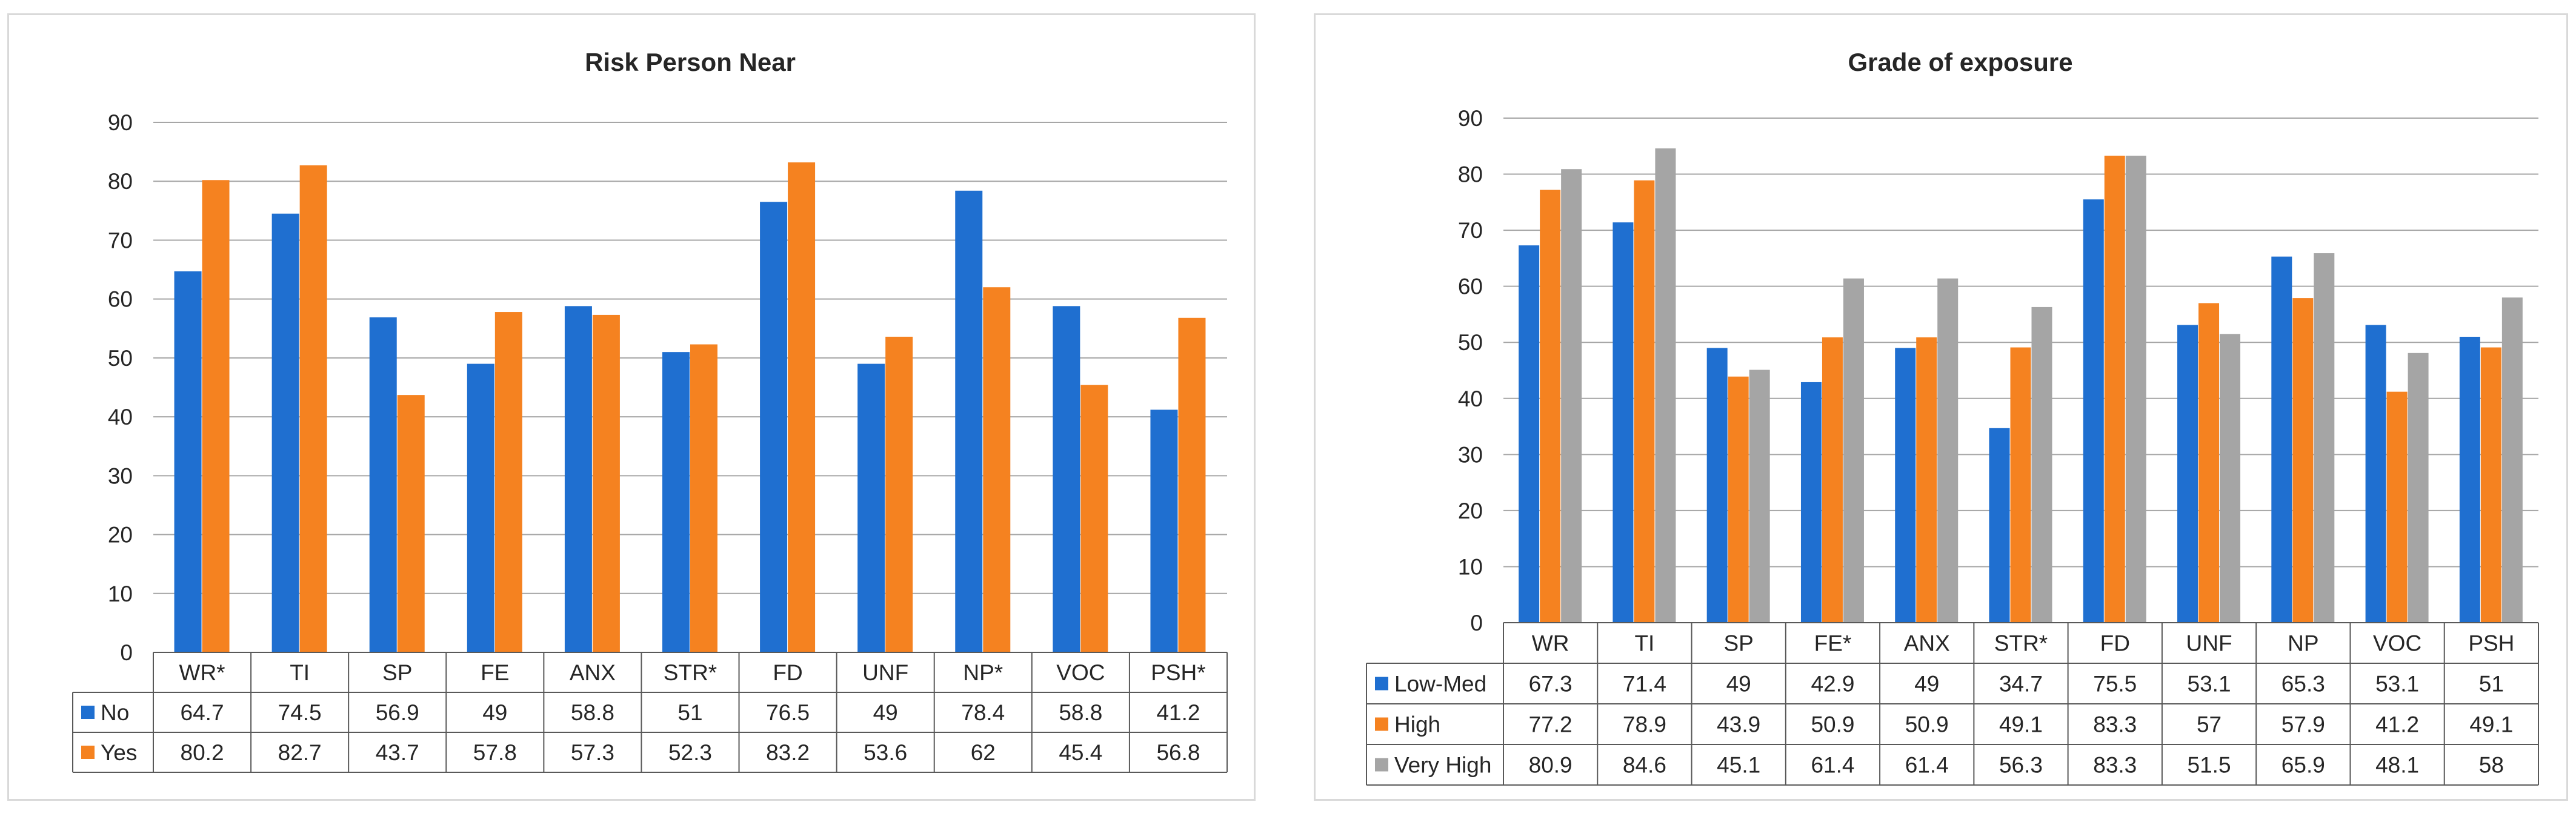  What do you see at coordinates (690, 752) in the screenshot?
I see `data-table-value: 52.3` at bounding box center [690, 752].